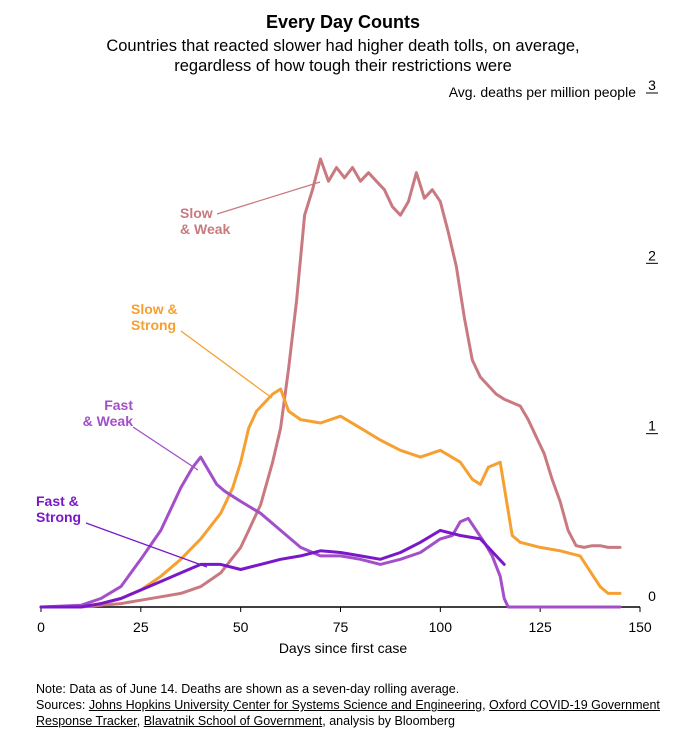 The width and height of the screenshot is (686, 746). I want to click on x-axis-label: Days since first case, so click(343, 648).